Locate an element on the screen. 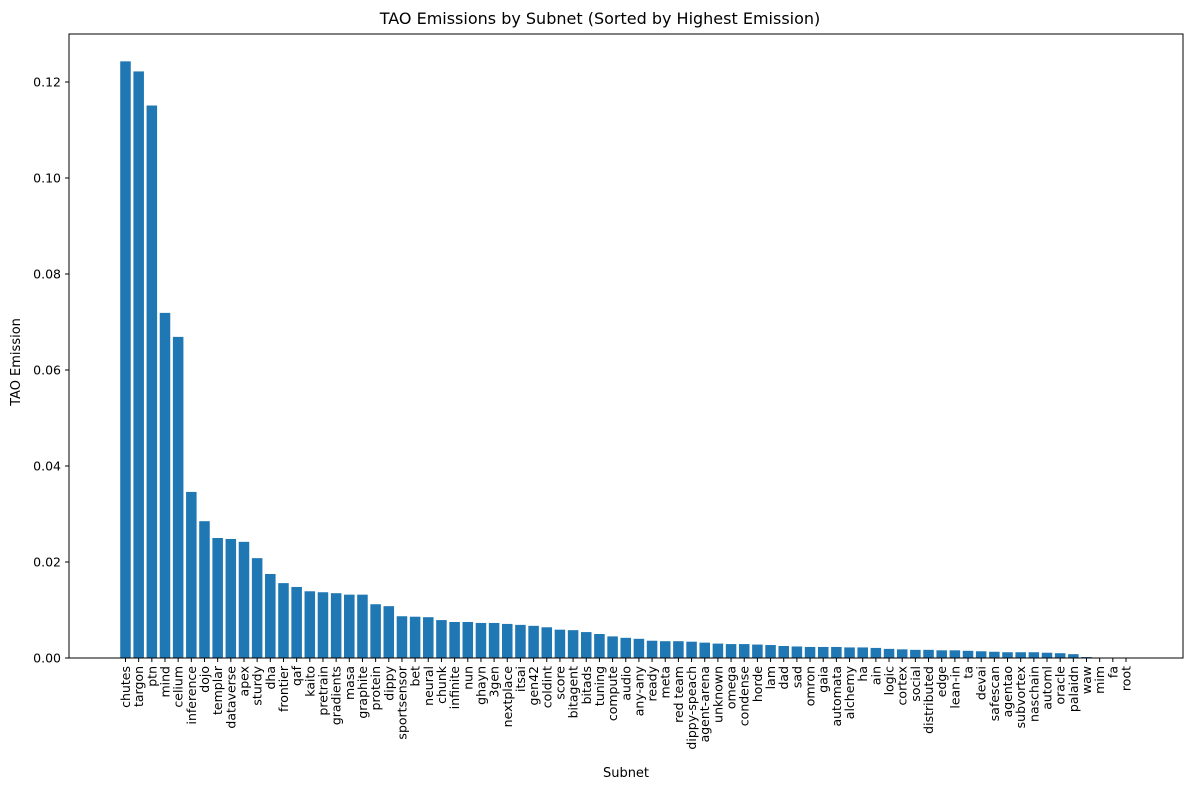 The height and width of the screenshot is (790, 1189). x-tick-label: tuning is located at coordinates (599, 686).